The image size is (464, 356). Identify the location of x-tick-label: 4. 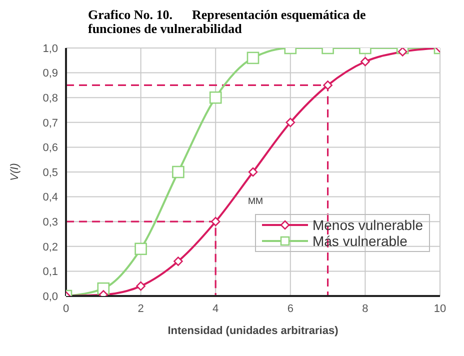
(215, 308).